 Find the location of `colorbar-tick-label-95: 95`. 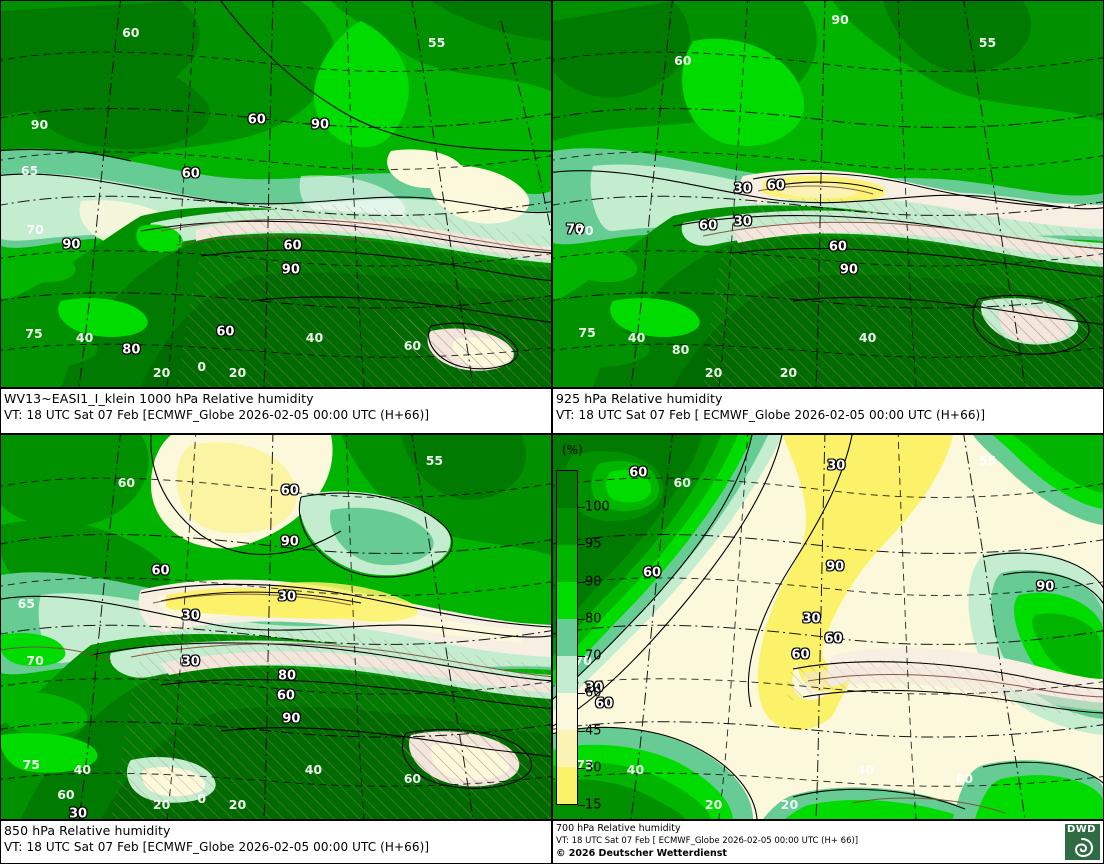

colorbar-tick-label-95: 95 is located at coordinates (593, 544).